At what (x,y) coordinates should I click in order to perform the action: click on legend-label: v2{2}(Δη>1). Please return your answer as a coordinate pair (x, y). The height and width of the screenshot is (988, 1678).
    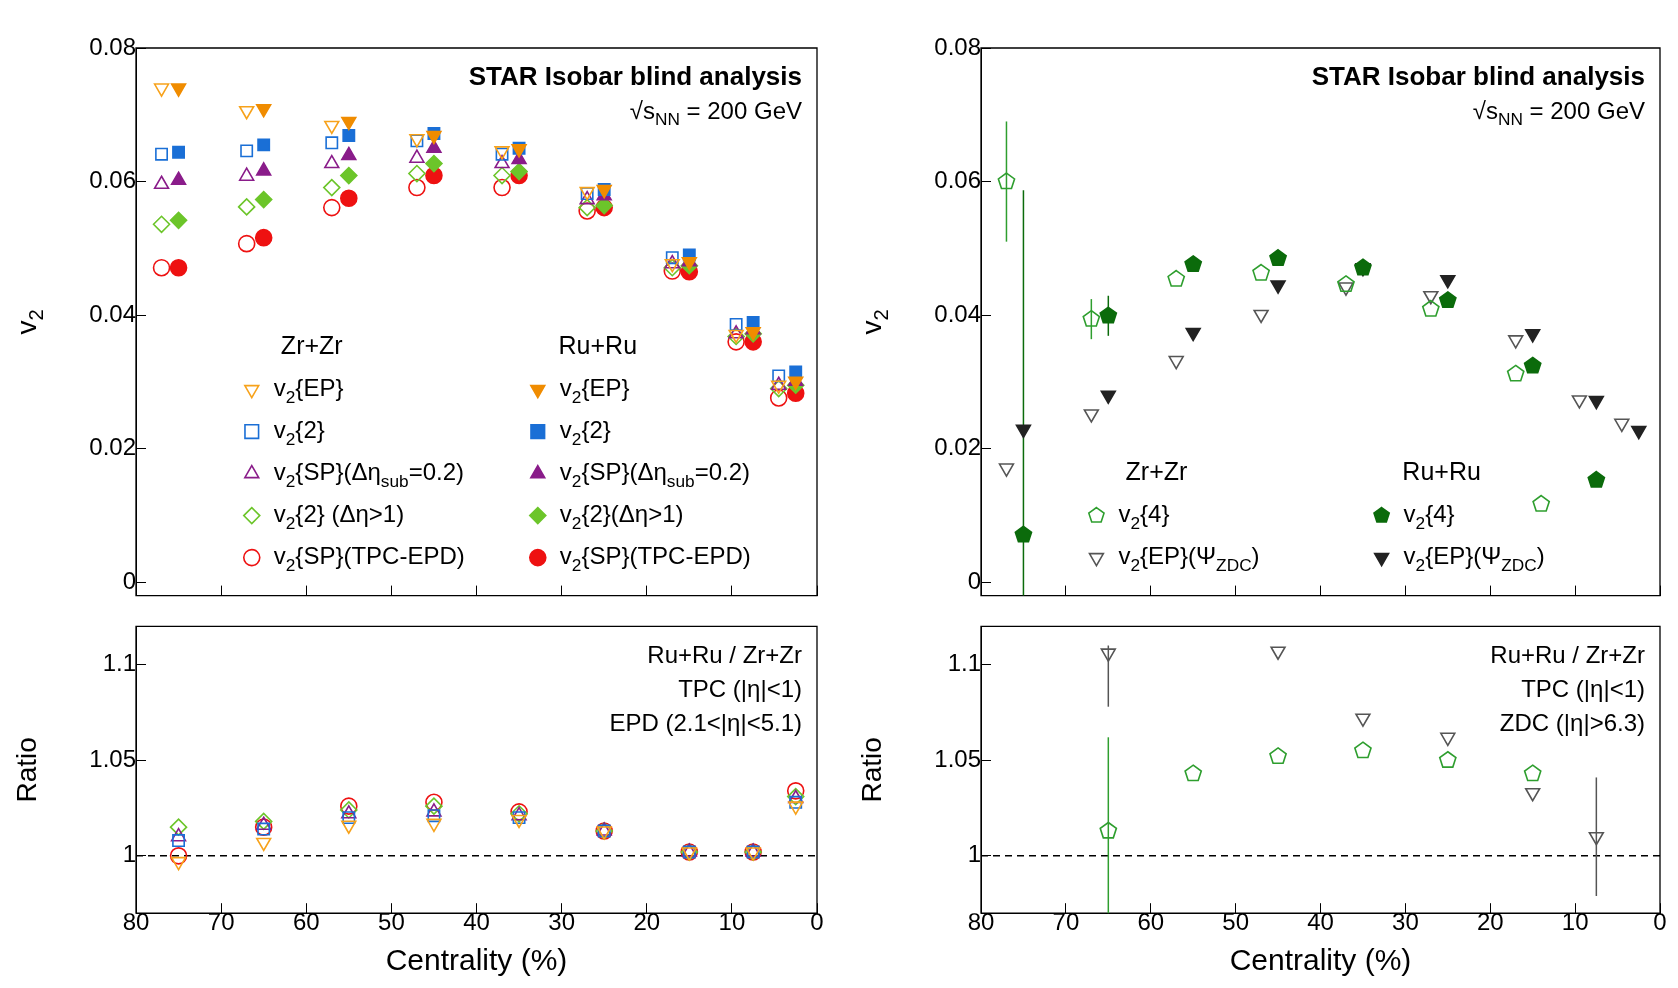
    Looking at the image, I should click on (621, 516).